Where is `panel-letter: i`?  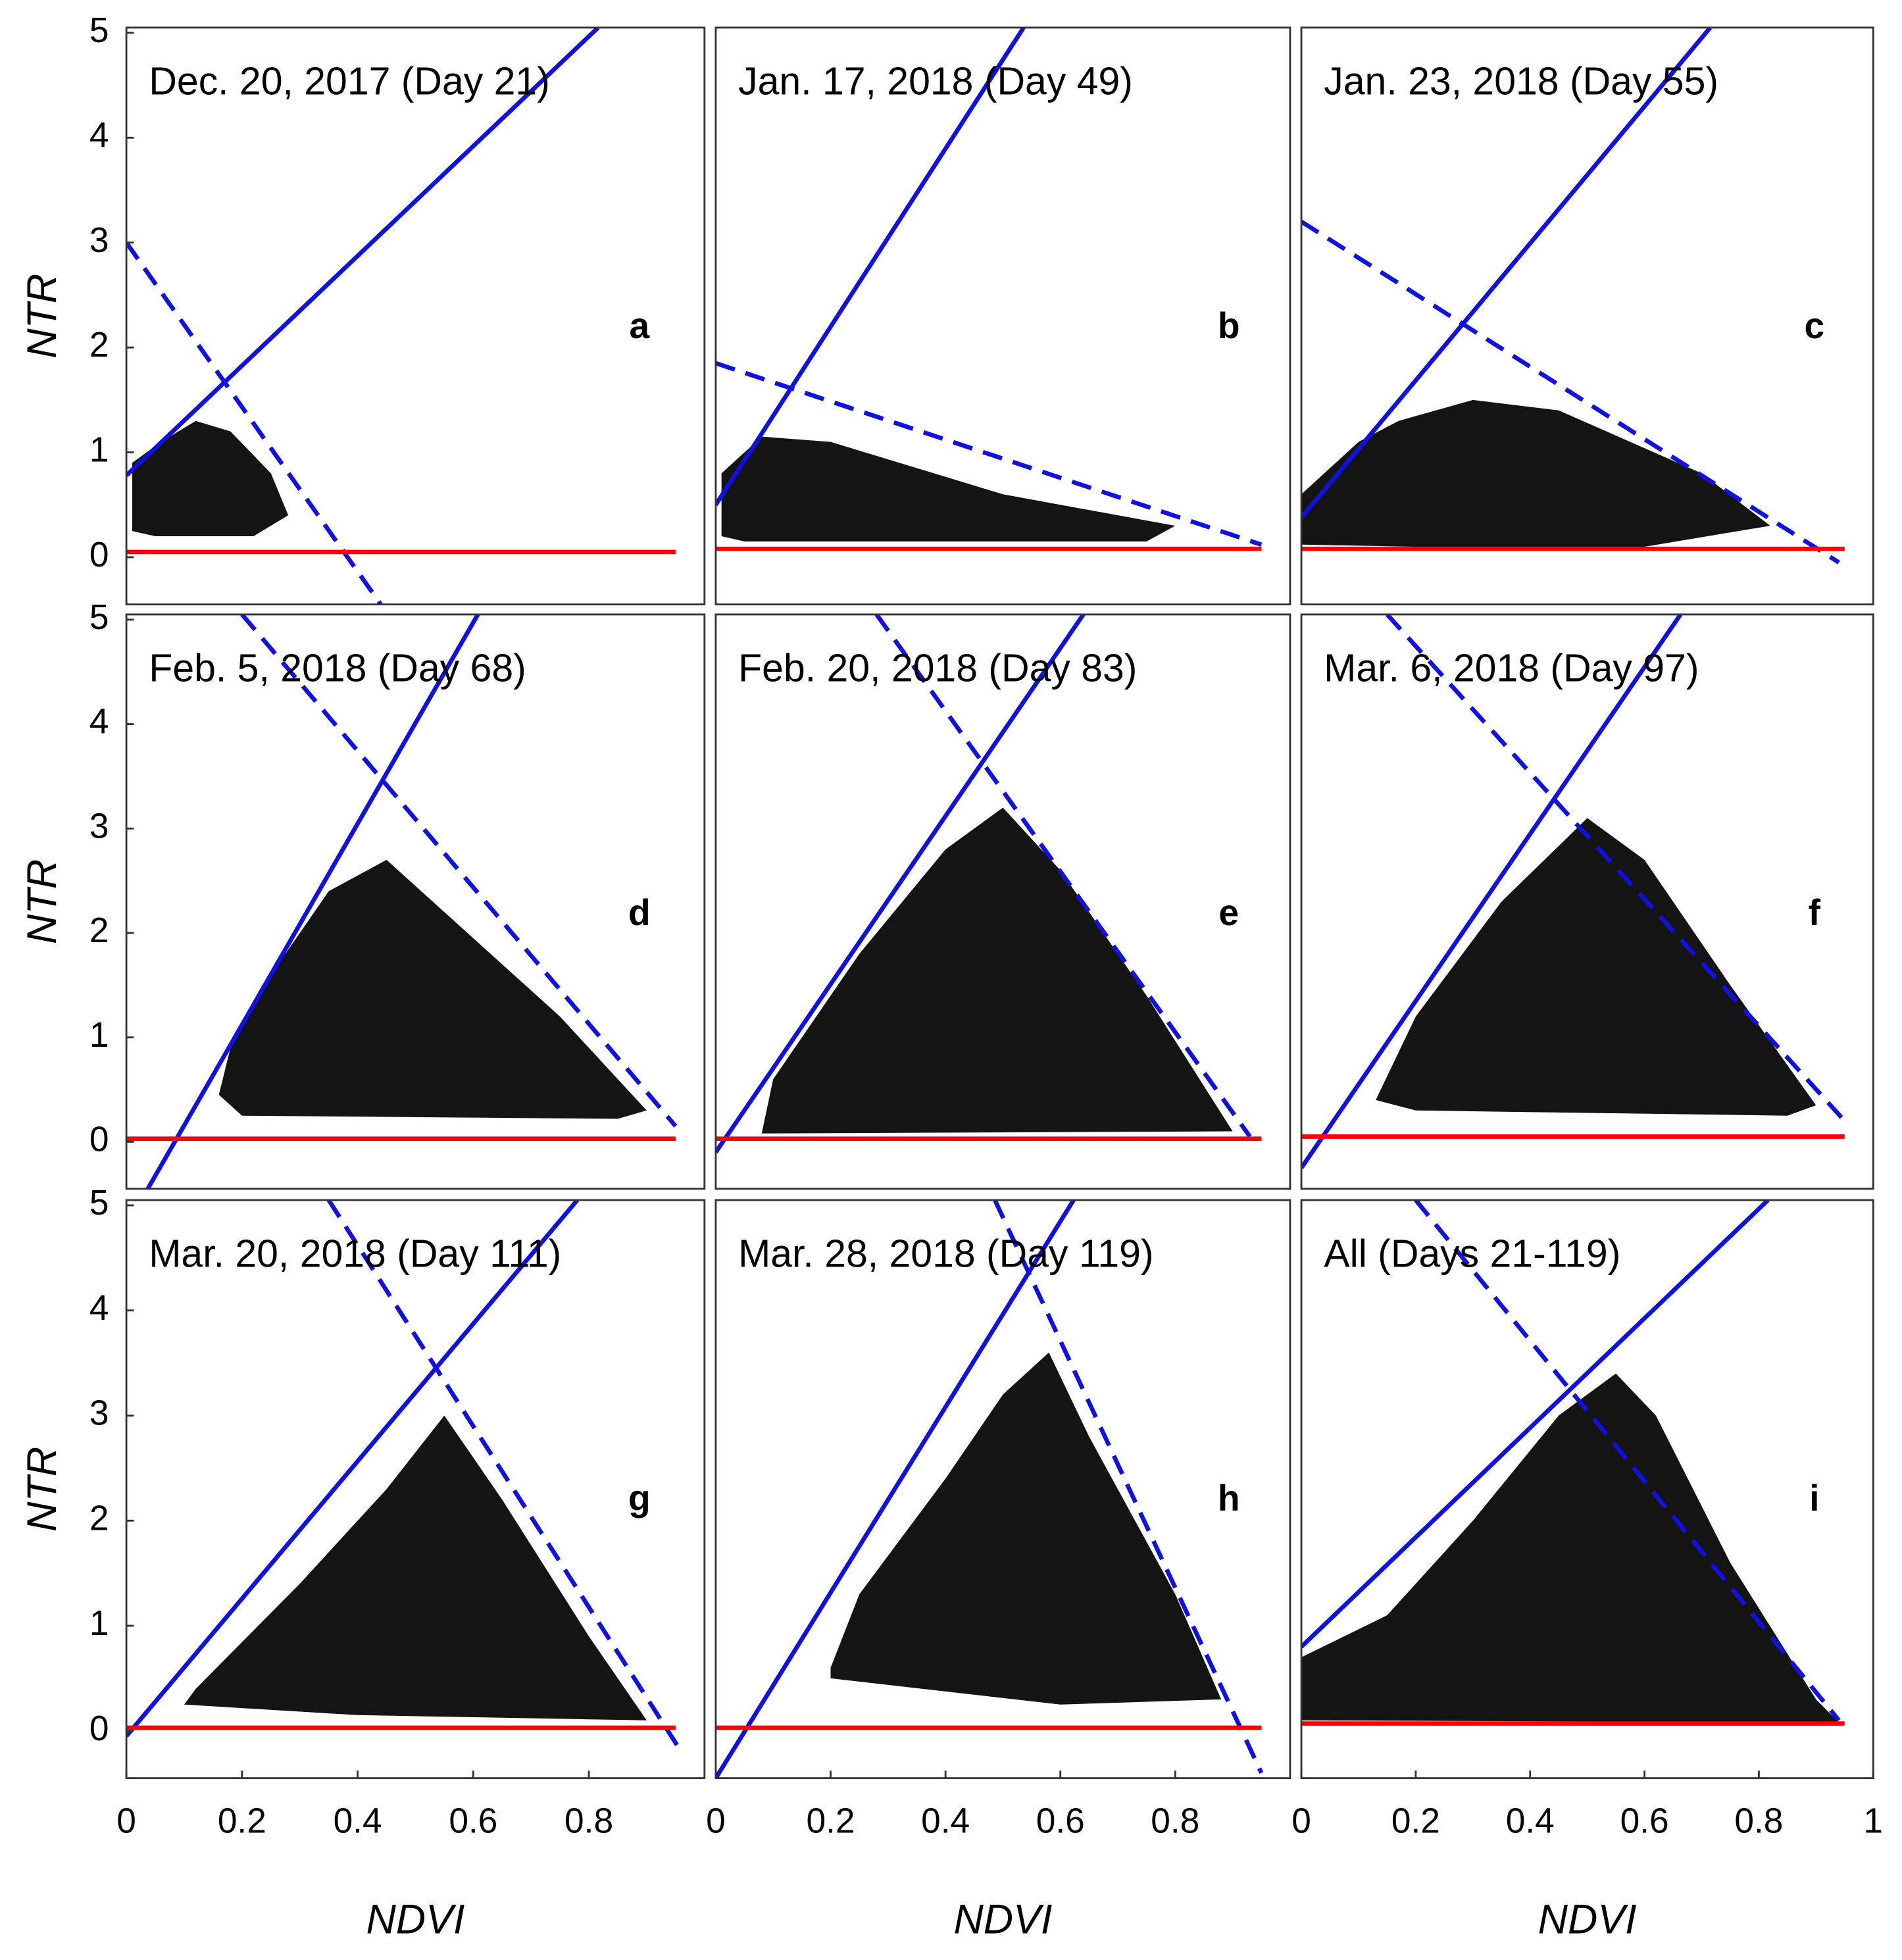 panel-letter: i is located at coordinates (1814, 1498).